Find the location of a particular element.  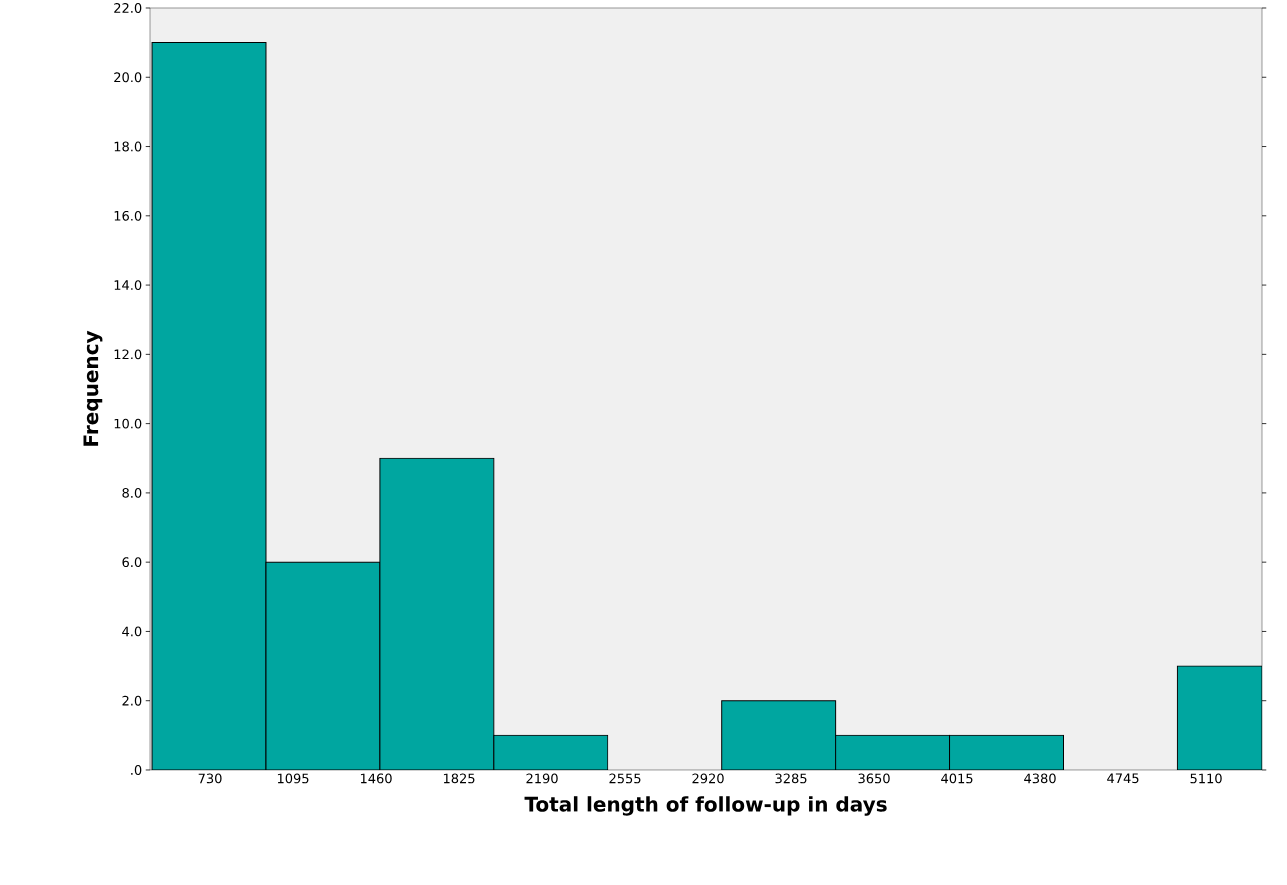

y-tick-label: 10.0 is located at coordinates (128, 423).